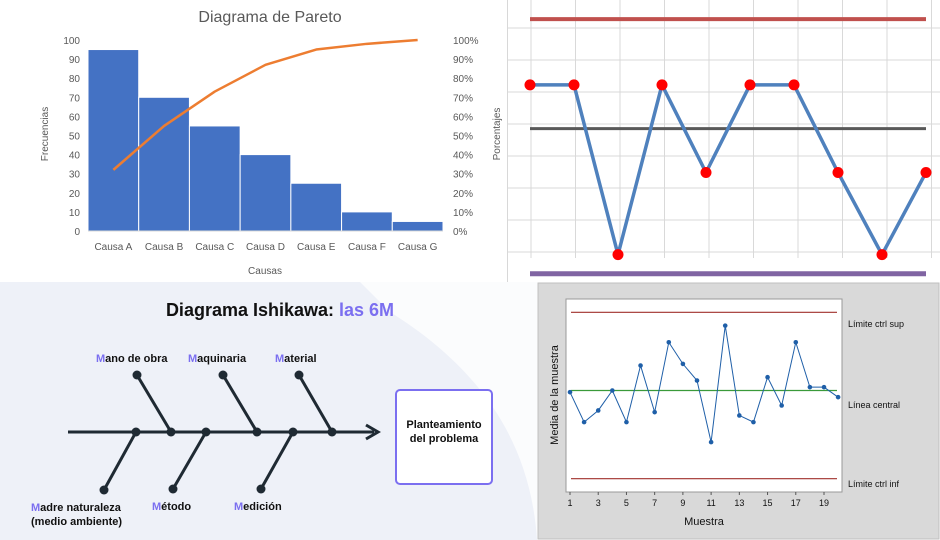 This screenshot has height=540, width=940. I want to click on y2-tick-label: 50%, so click(463, 137).